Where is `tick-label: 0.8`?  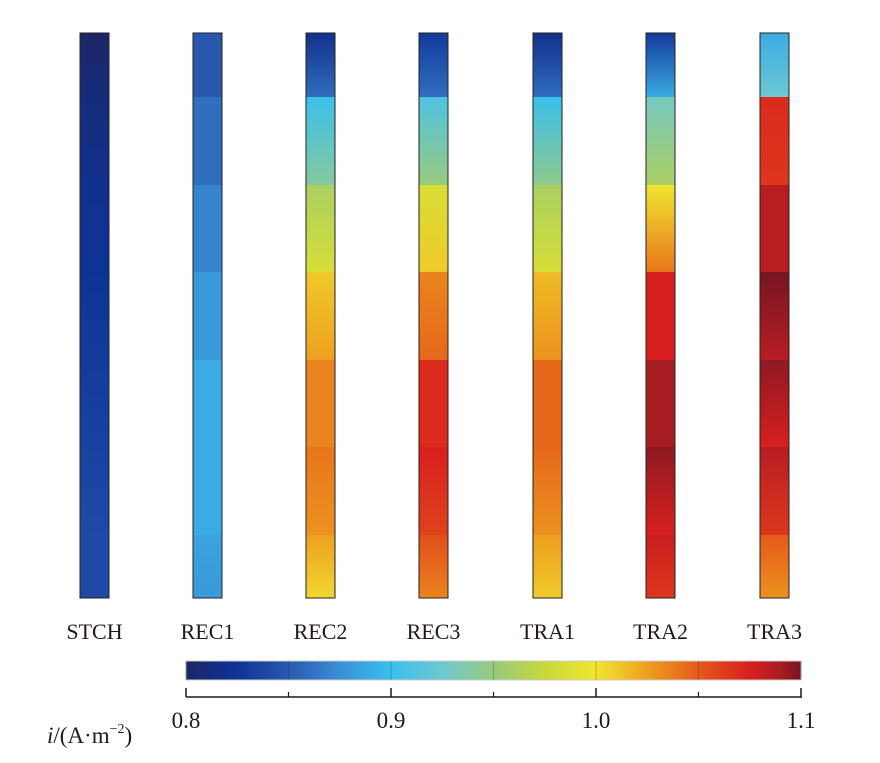
tick-label: 0.8 is located at coordinates (186, 720).